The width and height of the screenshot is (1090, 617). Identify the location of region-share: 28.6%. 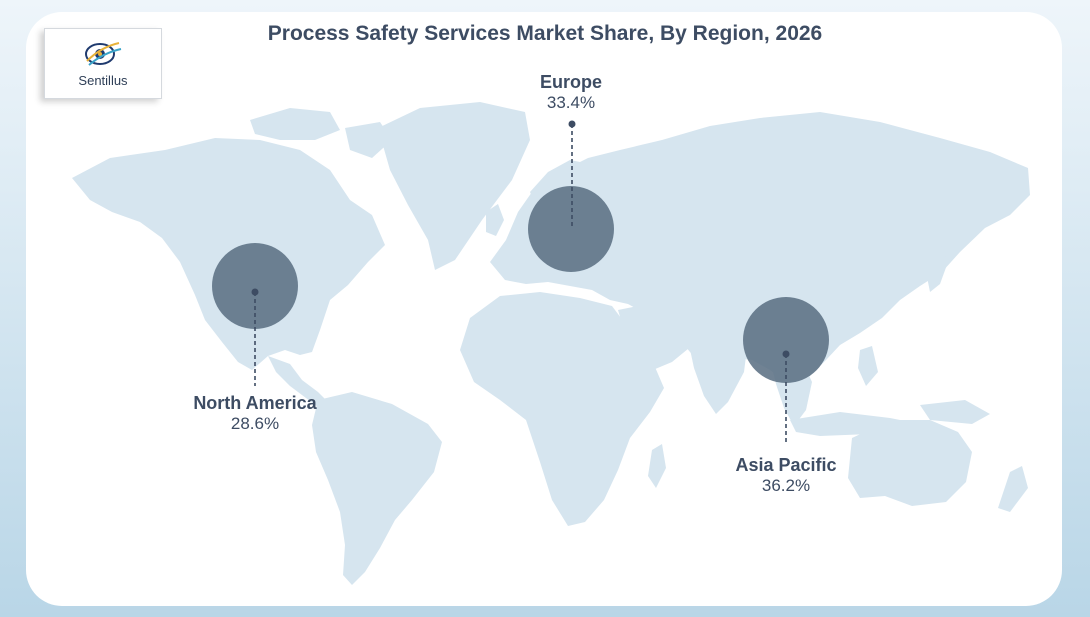
(255, 423).